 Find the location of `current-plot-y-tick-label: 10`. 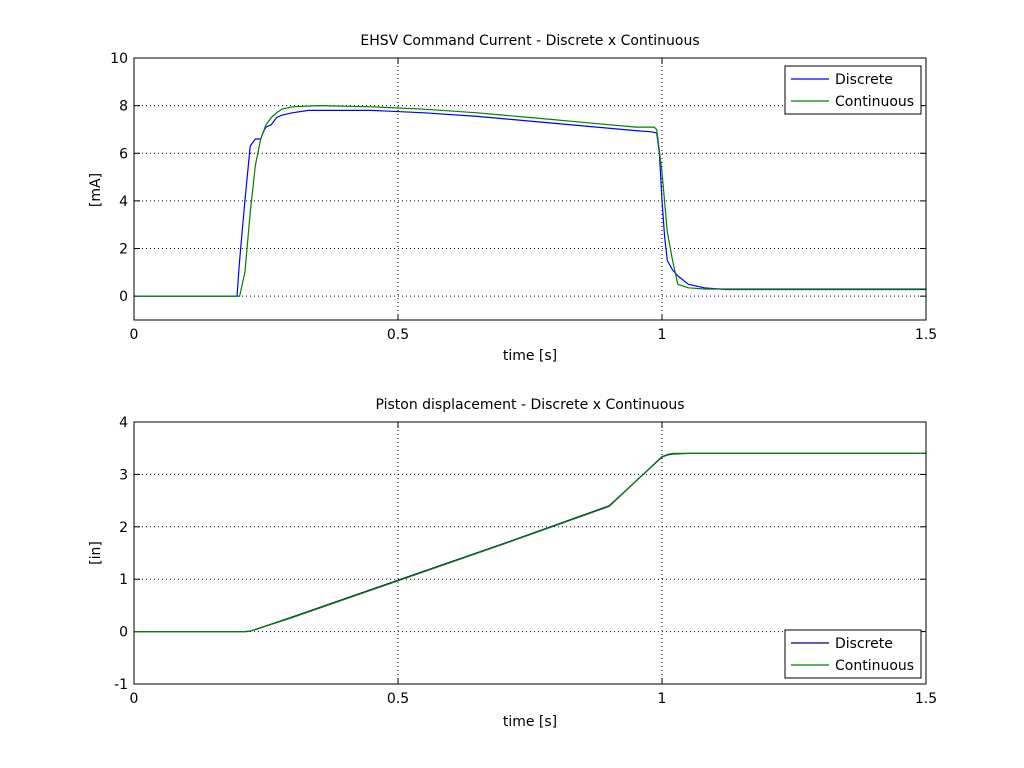

current-plot-y-tick-label: 10 is located at coordinates (119, 59).